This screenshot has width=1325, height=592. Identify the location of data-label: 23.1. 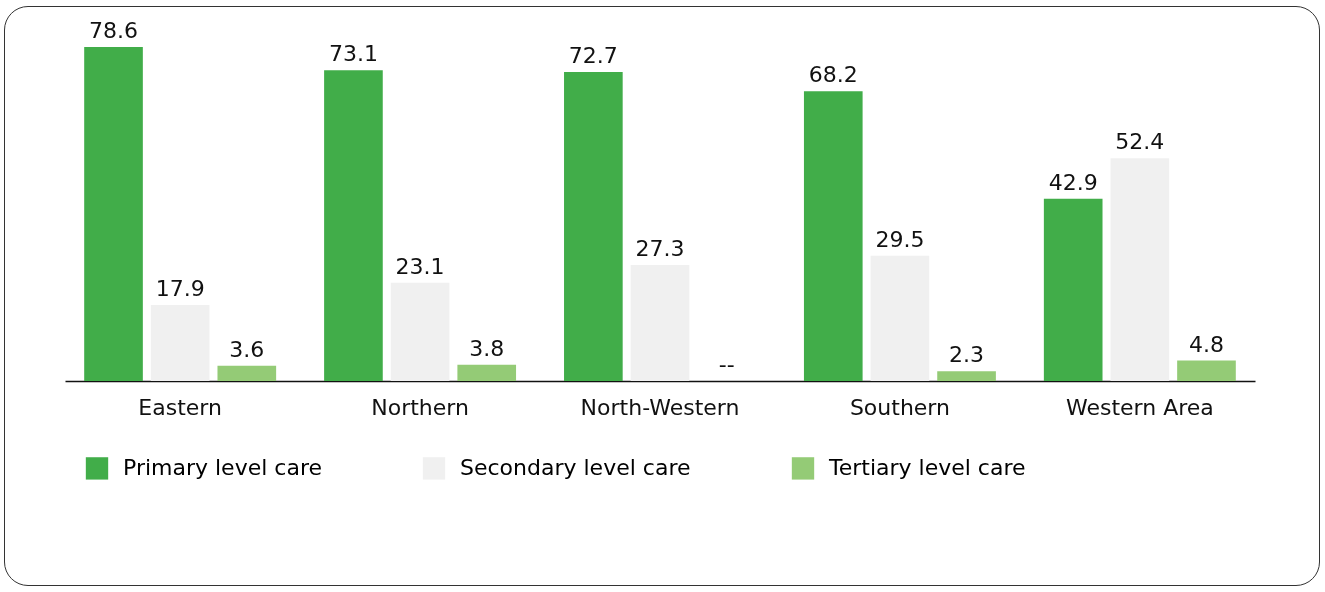
(420, 266).